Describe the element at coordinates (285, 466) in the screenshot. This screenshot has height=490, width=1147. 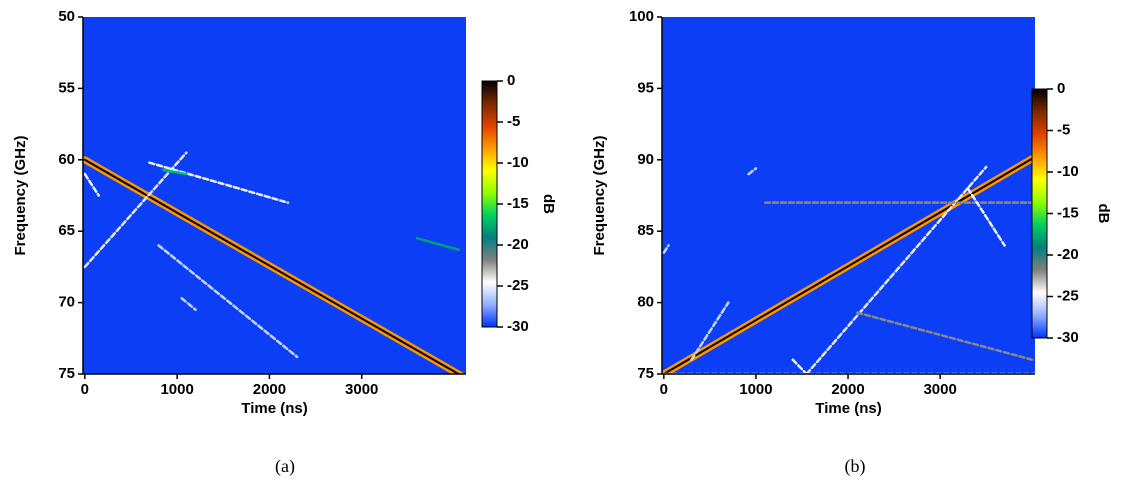
I see `caption: (a)` at that location.